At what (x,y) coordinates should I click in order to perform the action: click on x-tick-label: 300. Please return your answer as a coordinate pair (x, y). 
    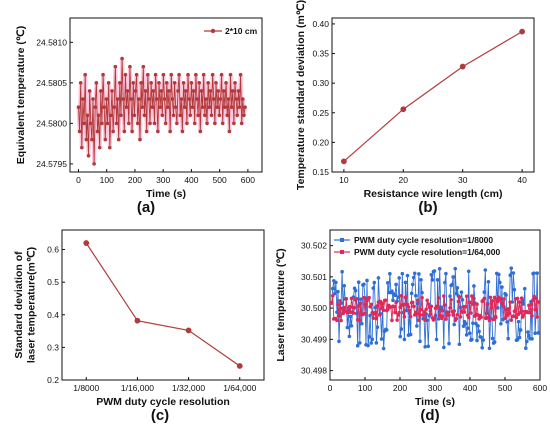
    Looking at the image, I should click on (163, 180).